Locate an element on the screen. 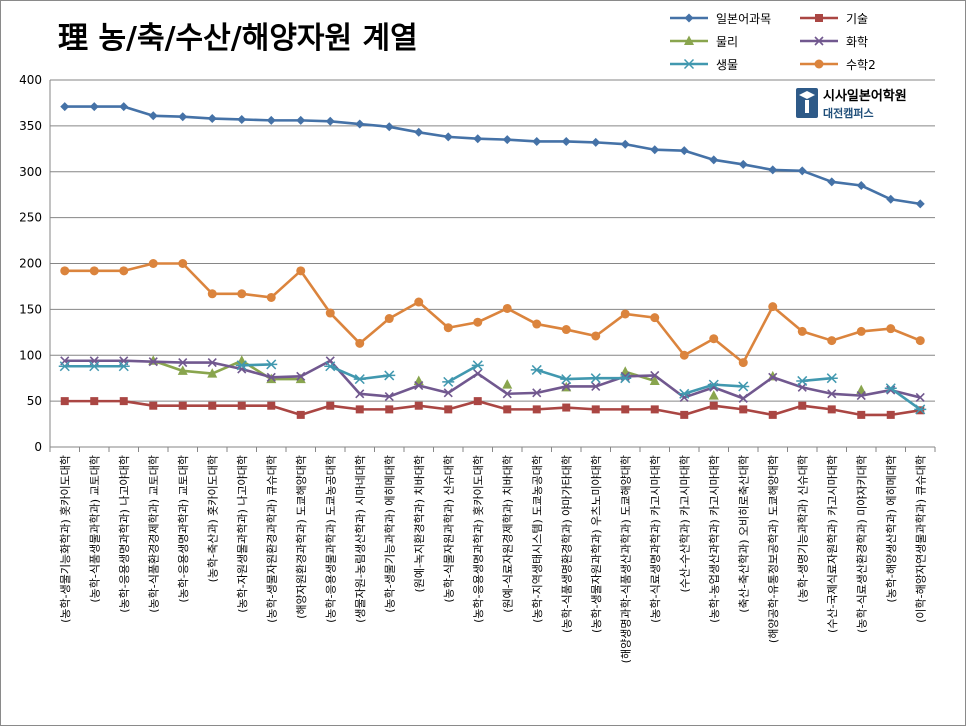  logo-name: 시사일본어학원 is located at coordinates (865, 96).